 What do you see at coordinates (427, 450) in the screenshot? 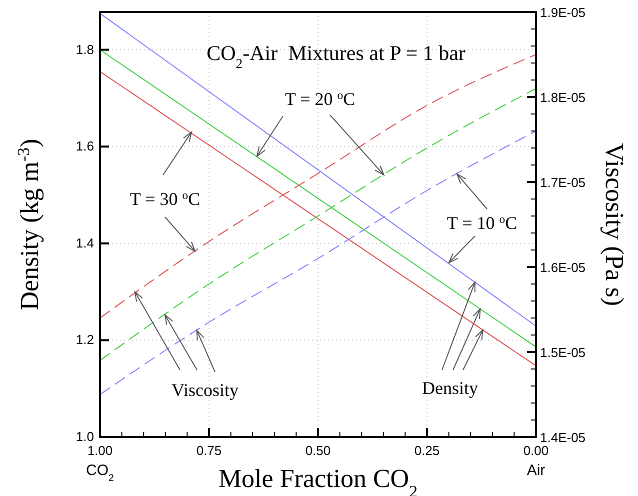
I see `x-tick-label: 0.25` at bounding box center [427, 450].